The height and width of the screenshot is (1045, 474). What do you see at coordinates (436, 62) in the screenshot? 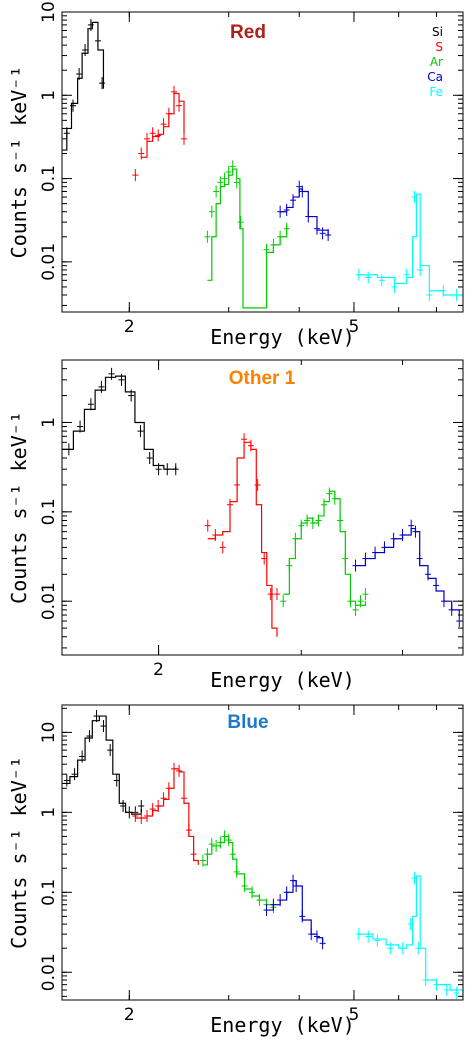
I see `legend-entry: Ar` at bounding box center [436, 62].